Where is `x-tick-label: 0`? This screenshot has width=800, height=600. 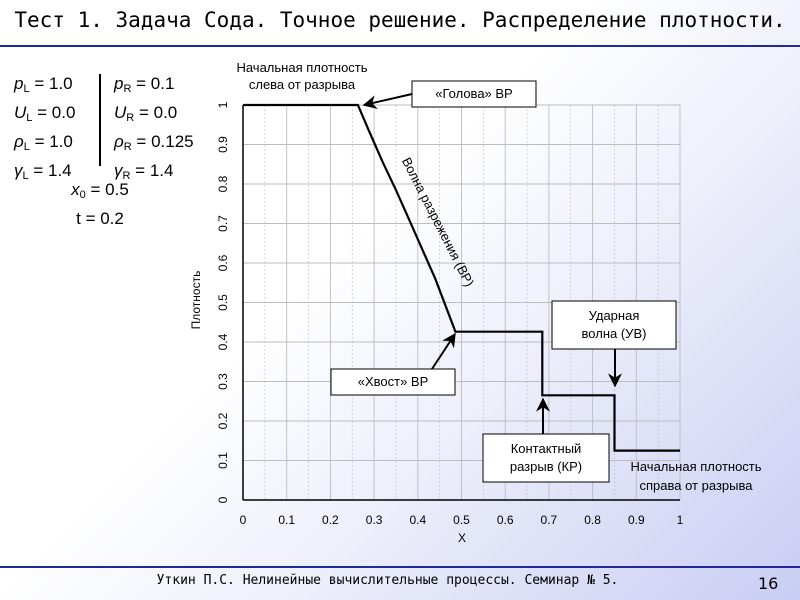 x-tick-label: 0 is located at coordinates (243, 520).